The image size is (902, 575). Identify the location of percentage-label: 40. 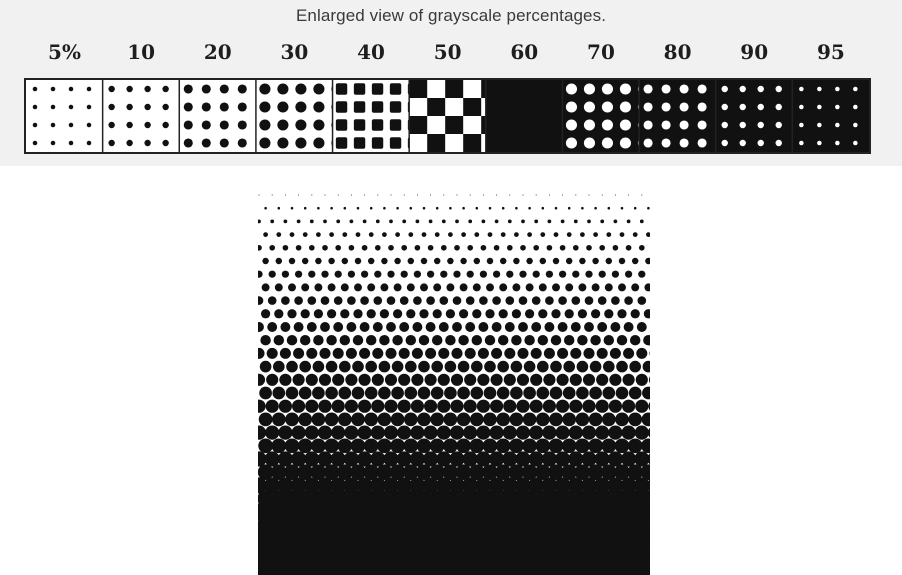
(371, 52).